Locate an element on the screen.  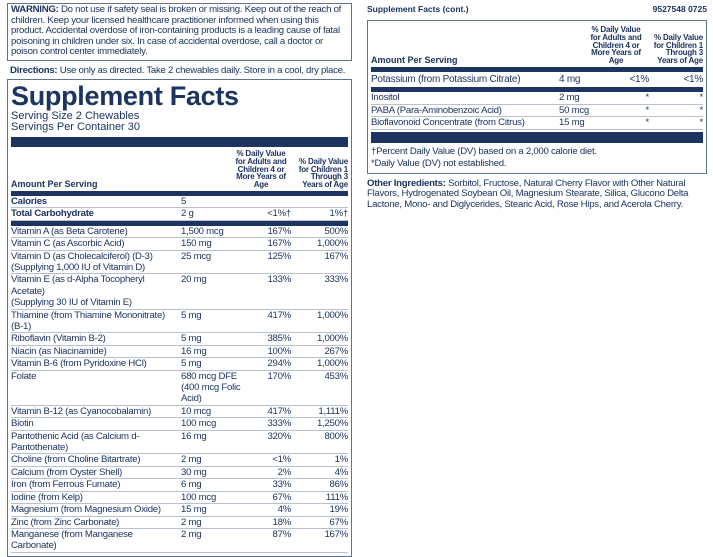
dv-adult: 133% is located at coordinates (279, 280).